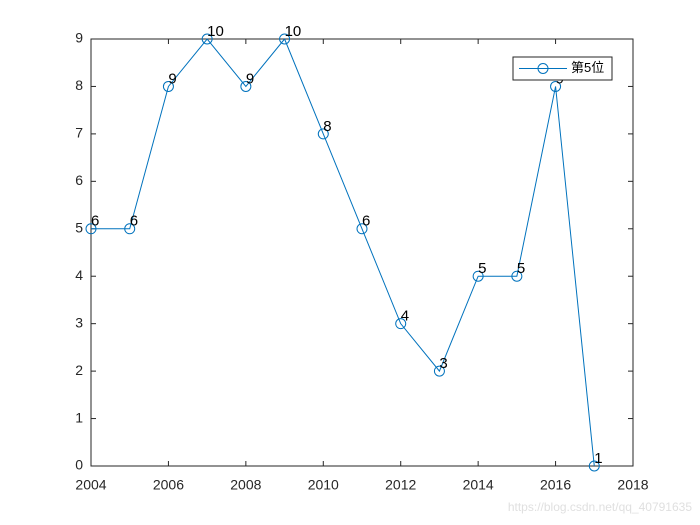 This screenshot has height=525, width=700. Describe the element at coordinates (600, 507) in the screenshot. I see `watermark: https://blog.csdn.net/qq_40791635` at that location.